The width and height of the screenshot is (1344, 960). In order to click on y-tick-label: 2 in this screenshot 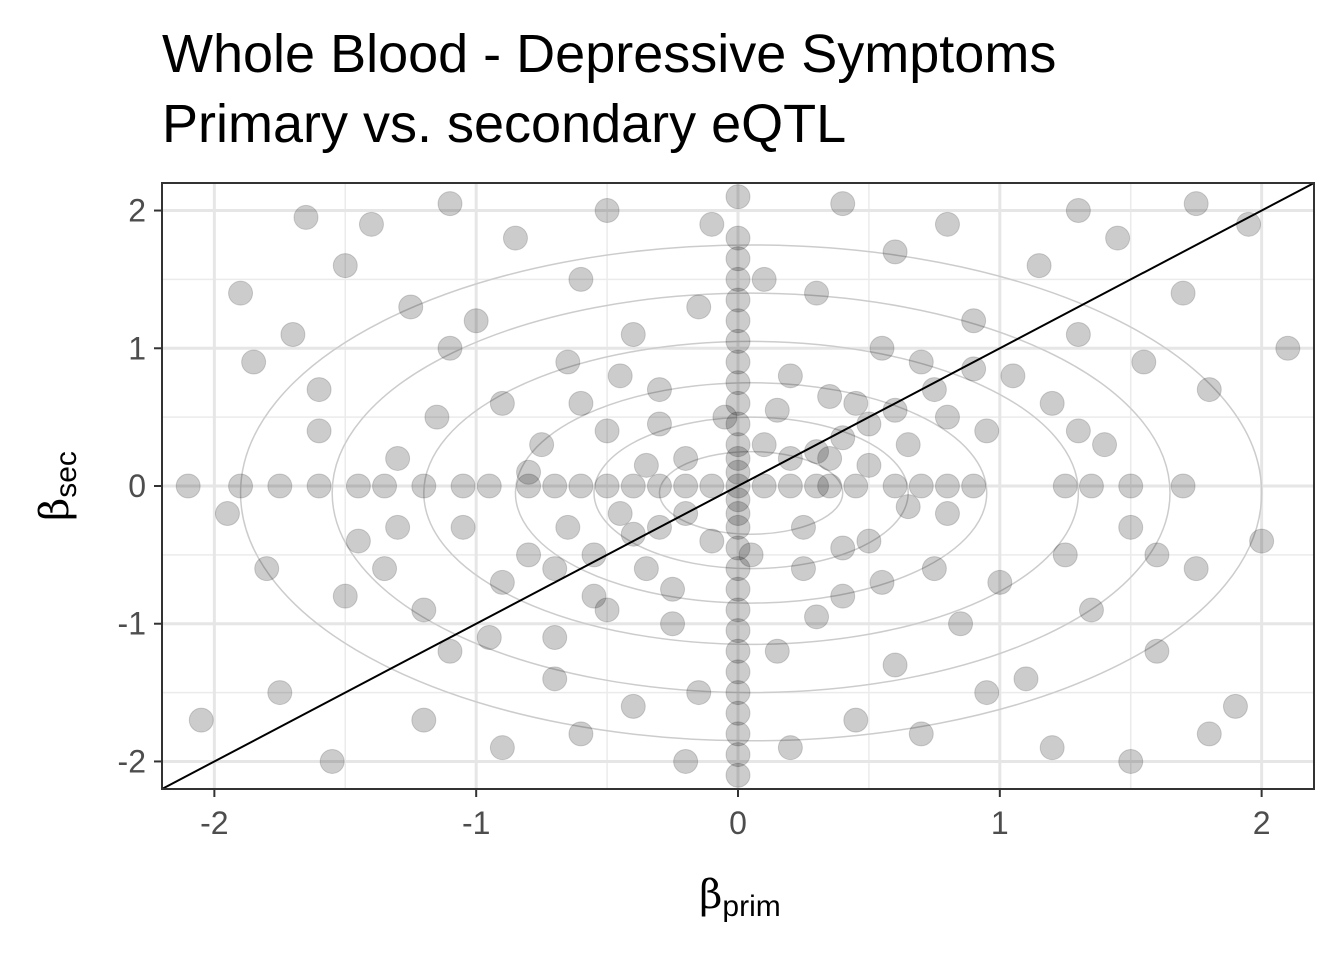, I will do `click(137, 211)`.